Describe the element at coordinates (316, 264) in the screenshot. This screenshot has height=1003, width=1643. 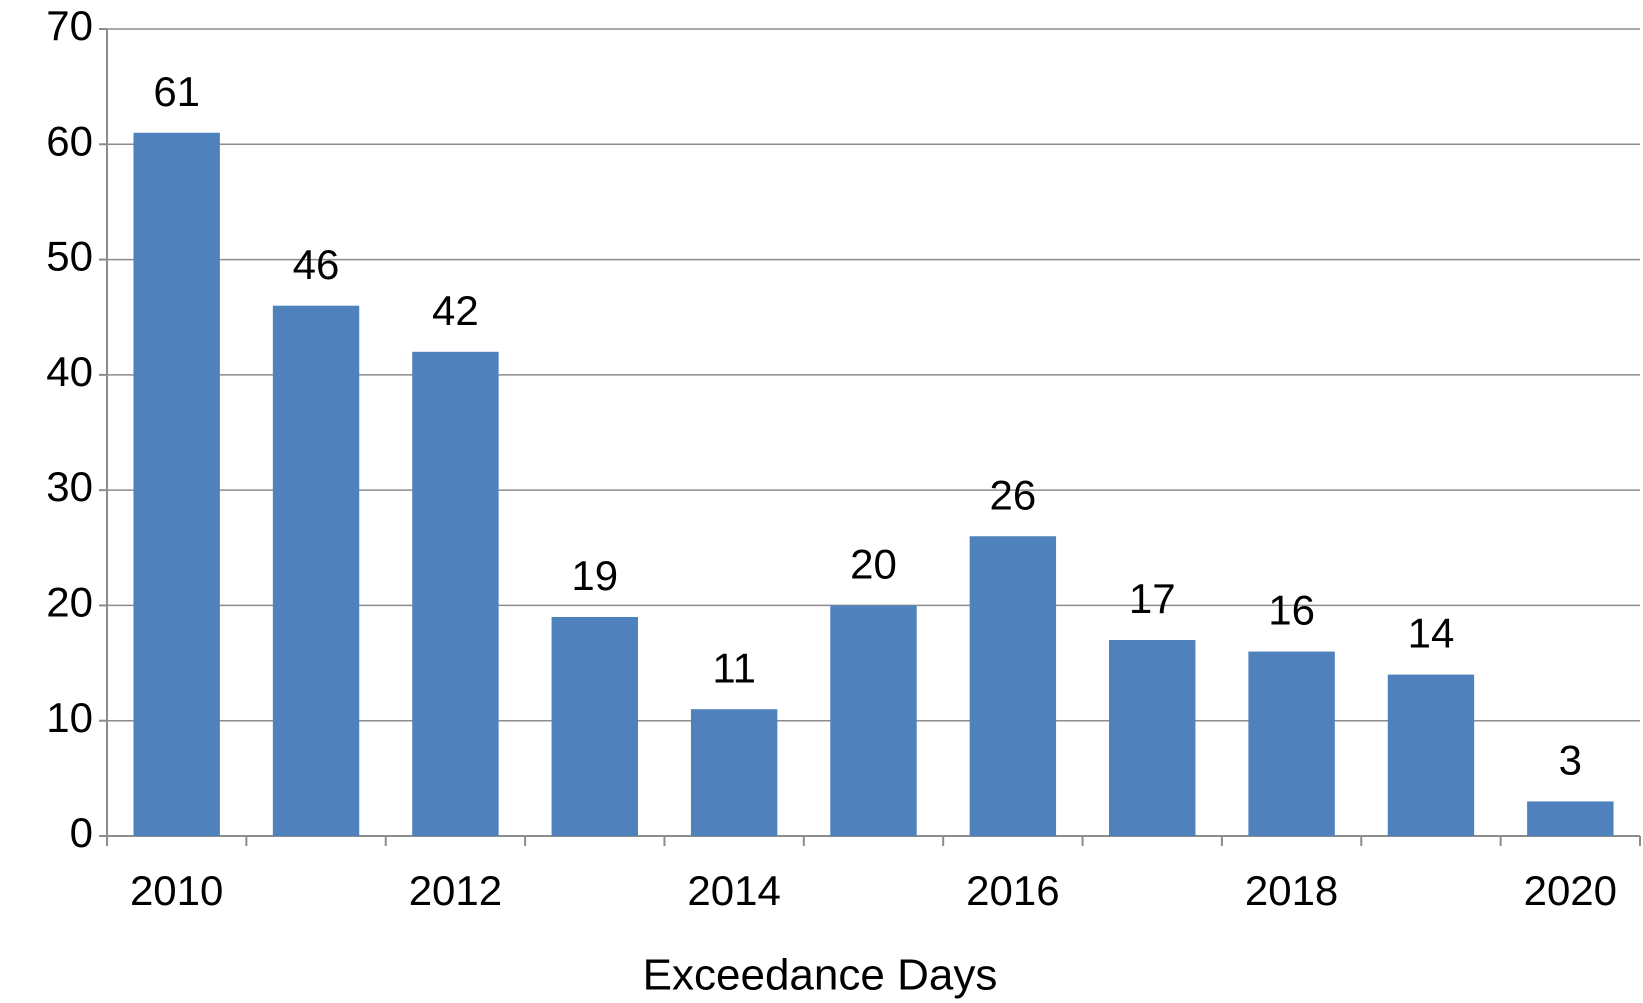
I see `data-label: 46` at that location.